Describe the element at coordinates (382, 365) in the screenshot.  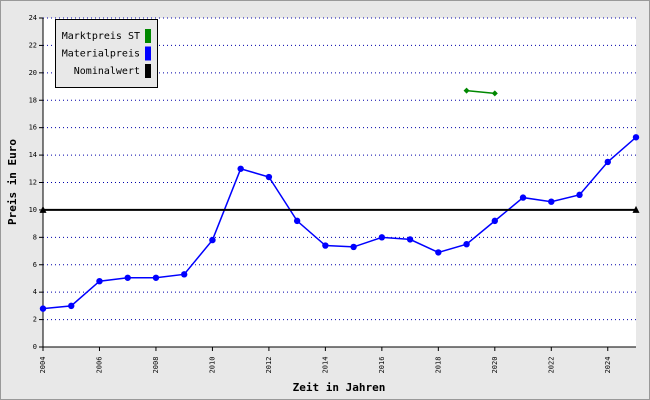
I see `x-tick-label: 2016` at that location.